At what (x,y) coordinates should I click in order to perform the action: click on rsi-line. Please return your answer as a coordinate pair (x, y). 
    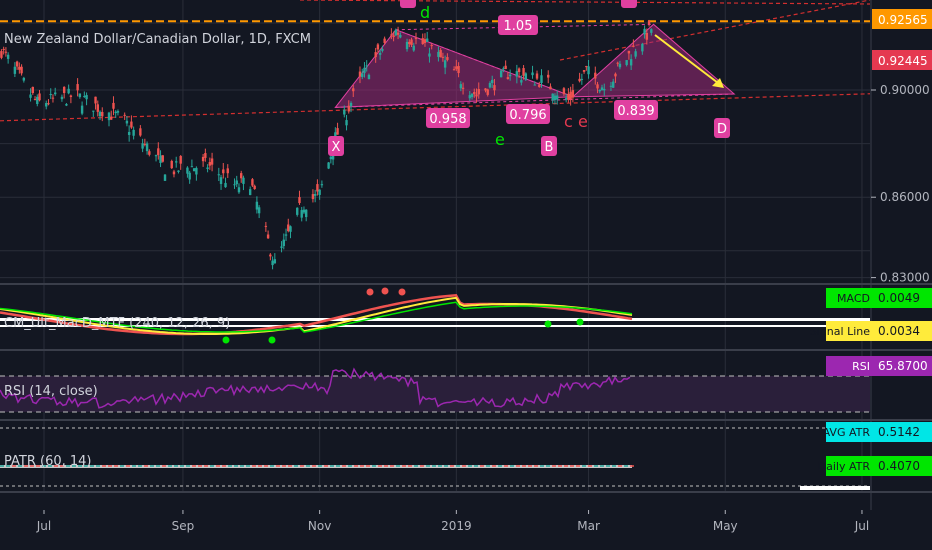
    Looking at the image, I should click on (315, 388).